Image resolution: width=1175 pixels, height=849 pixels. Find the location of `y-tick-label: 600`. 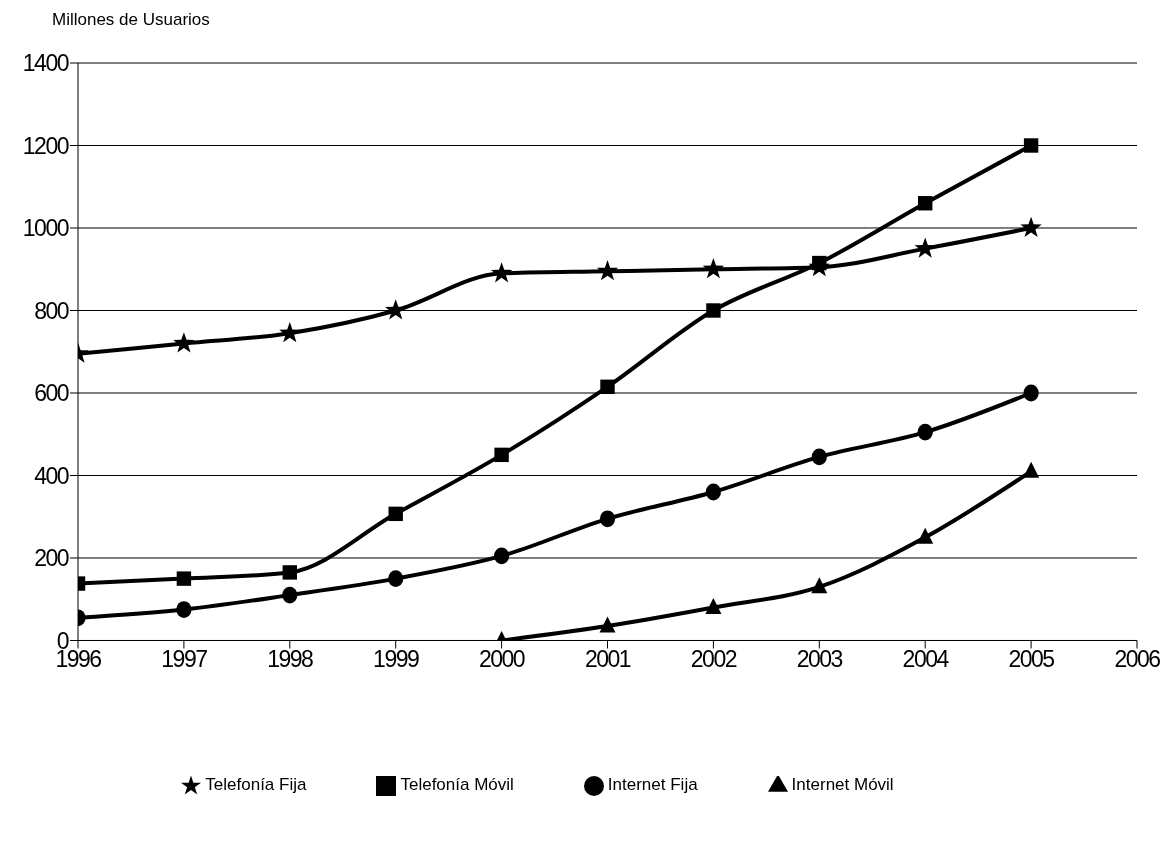

y-tick-label: 600 is located at coordinates (51, 393).